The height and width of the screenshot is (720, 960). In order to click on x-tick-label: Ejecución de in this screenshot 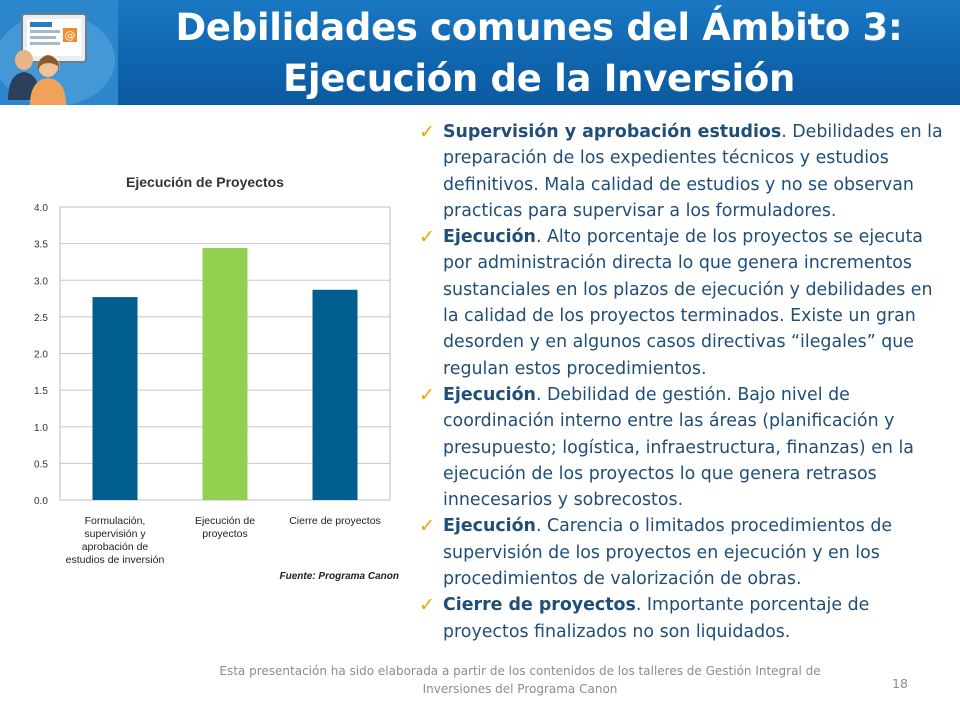, I will do `click(225, 521)`.